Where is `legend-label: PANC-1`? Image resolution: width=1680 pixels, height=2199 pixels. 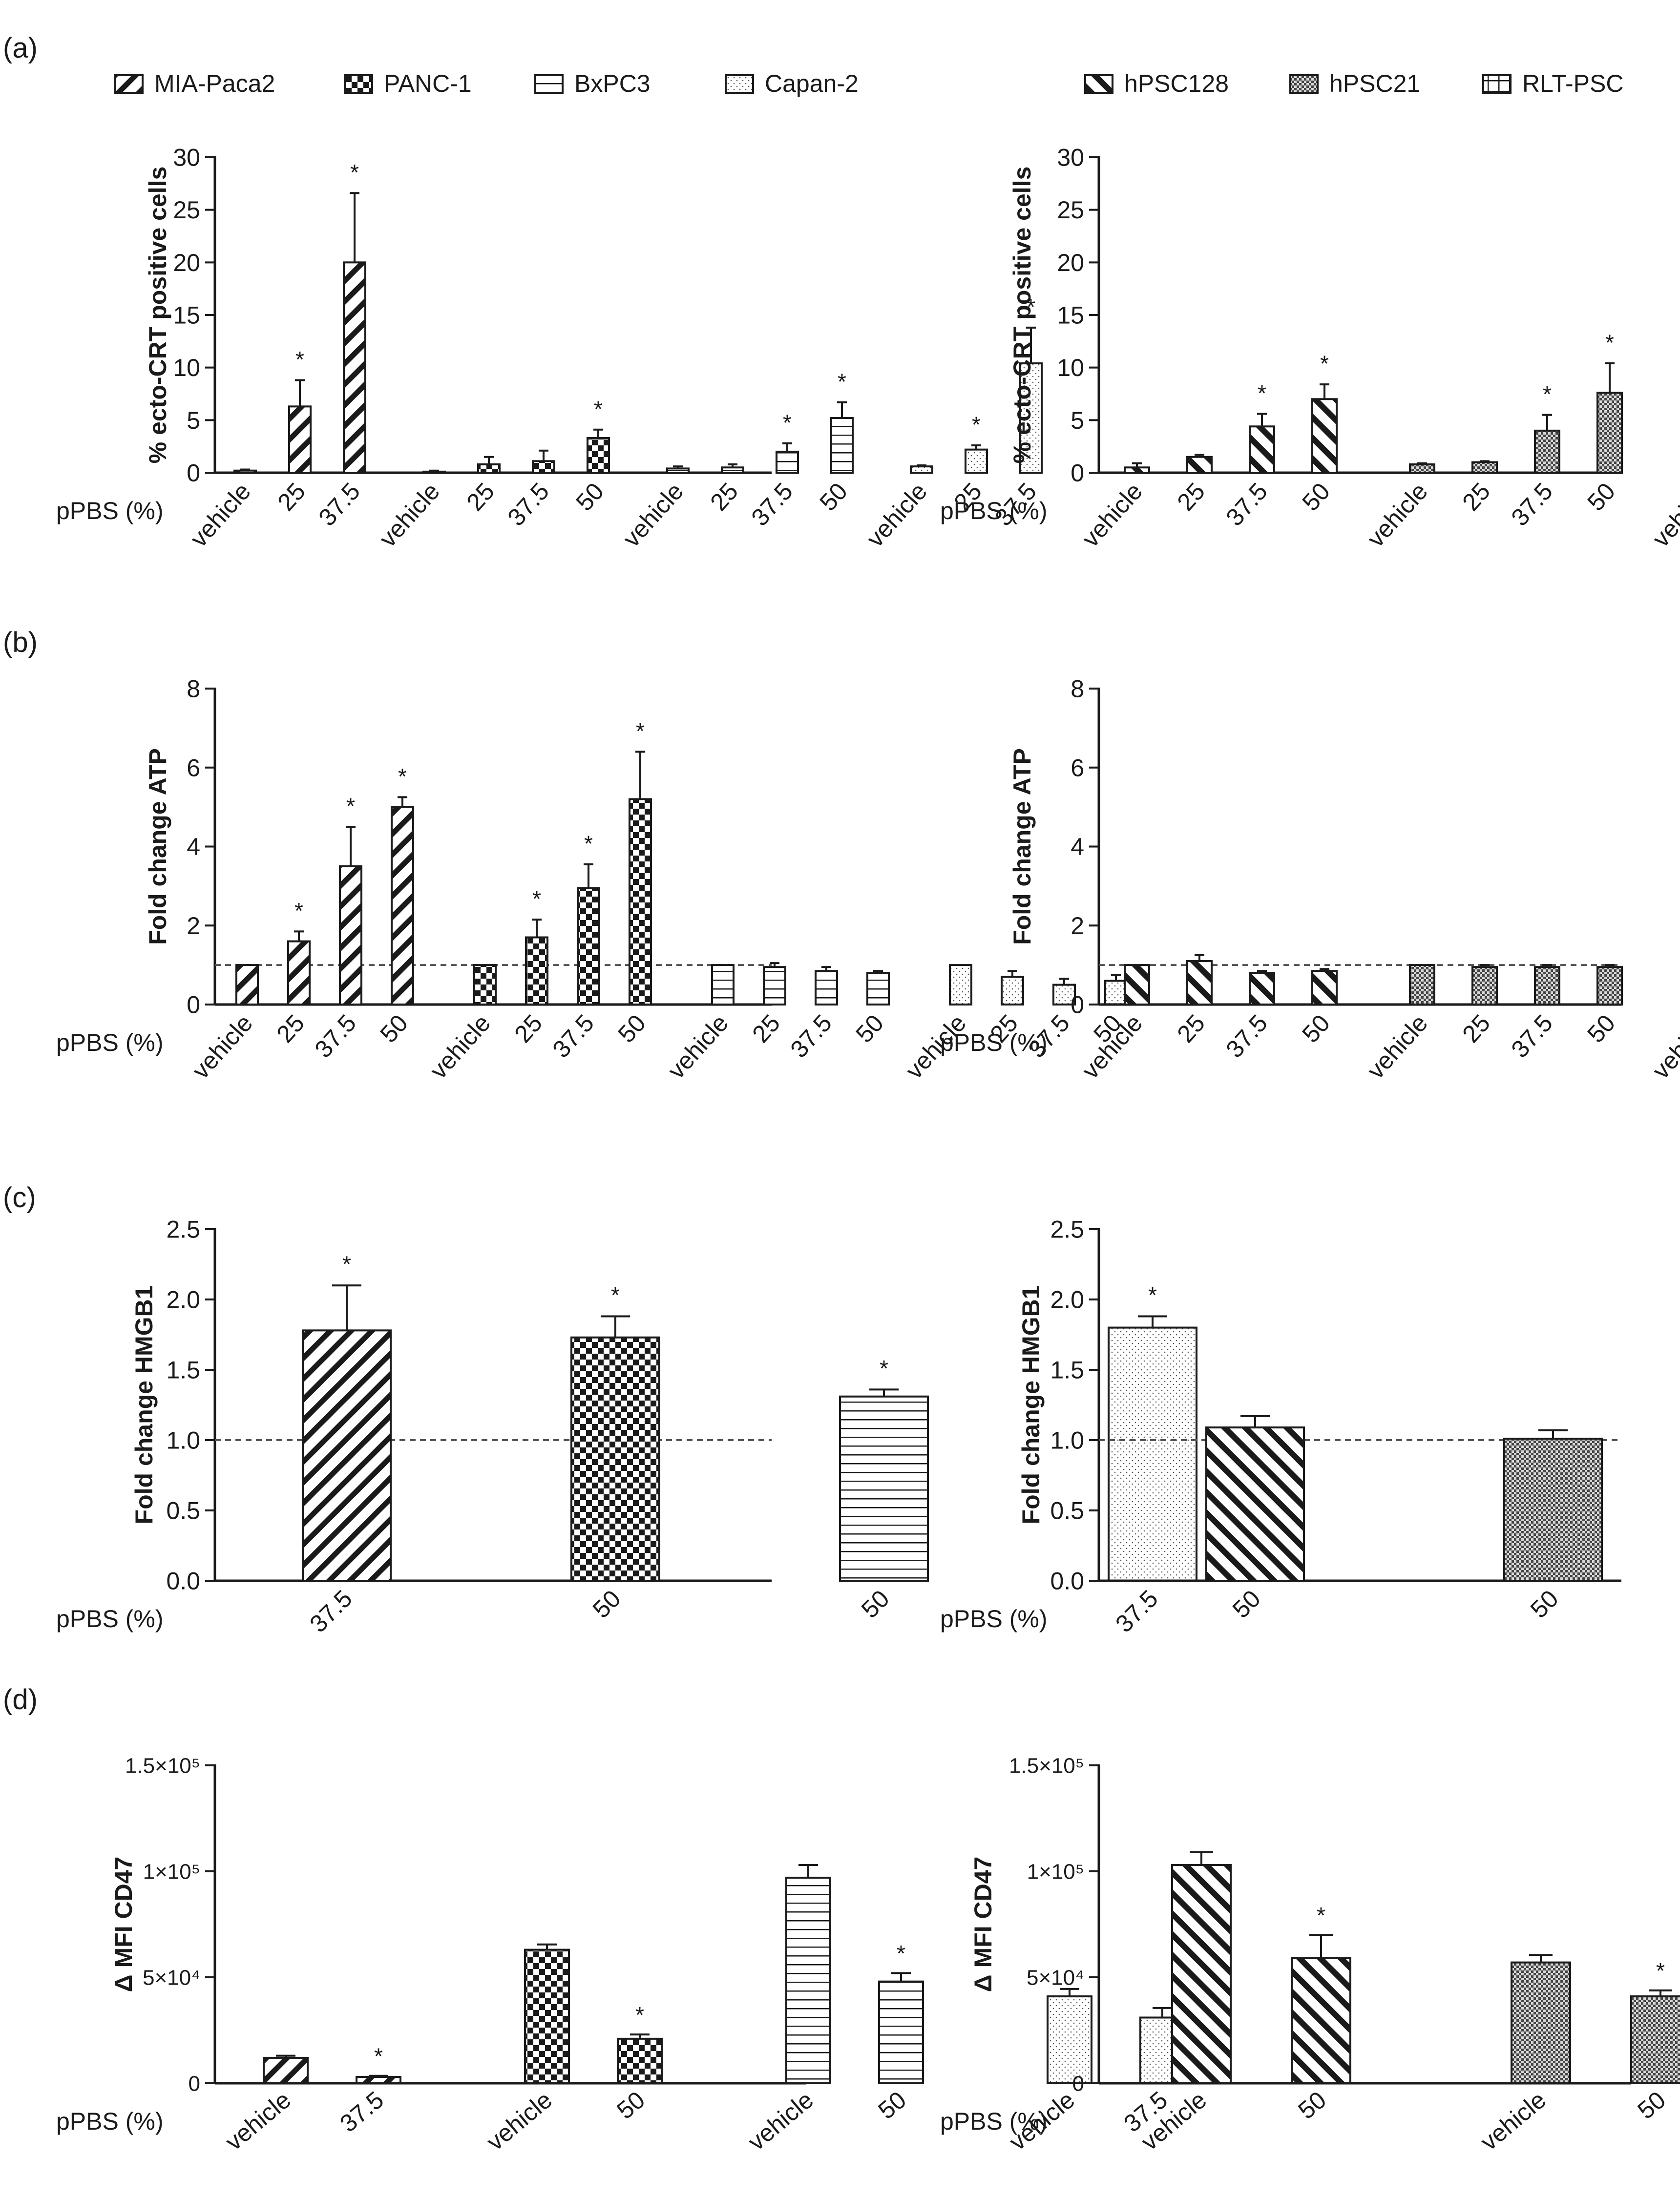
legend-label: PANC-1 is located at coordinates (428, 84).